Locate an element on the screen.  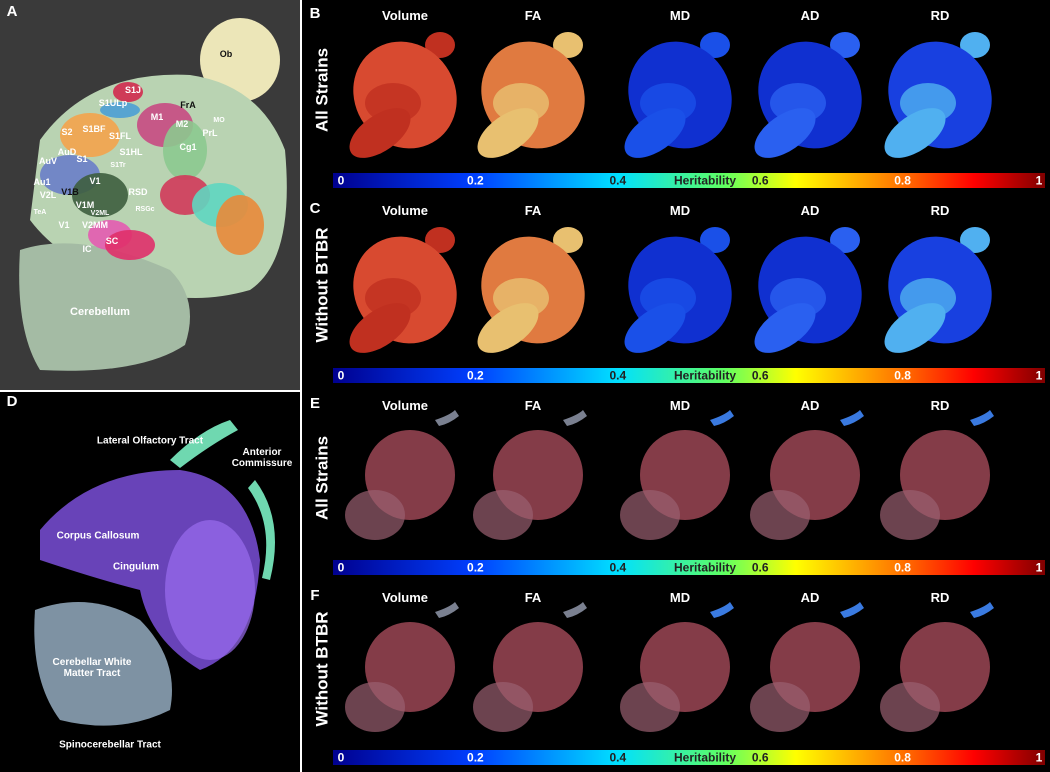
region-label: FrA is located at coordinates (188, 105).